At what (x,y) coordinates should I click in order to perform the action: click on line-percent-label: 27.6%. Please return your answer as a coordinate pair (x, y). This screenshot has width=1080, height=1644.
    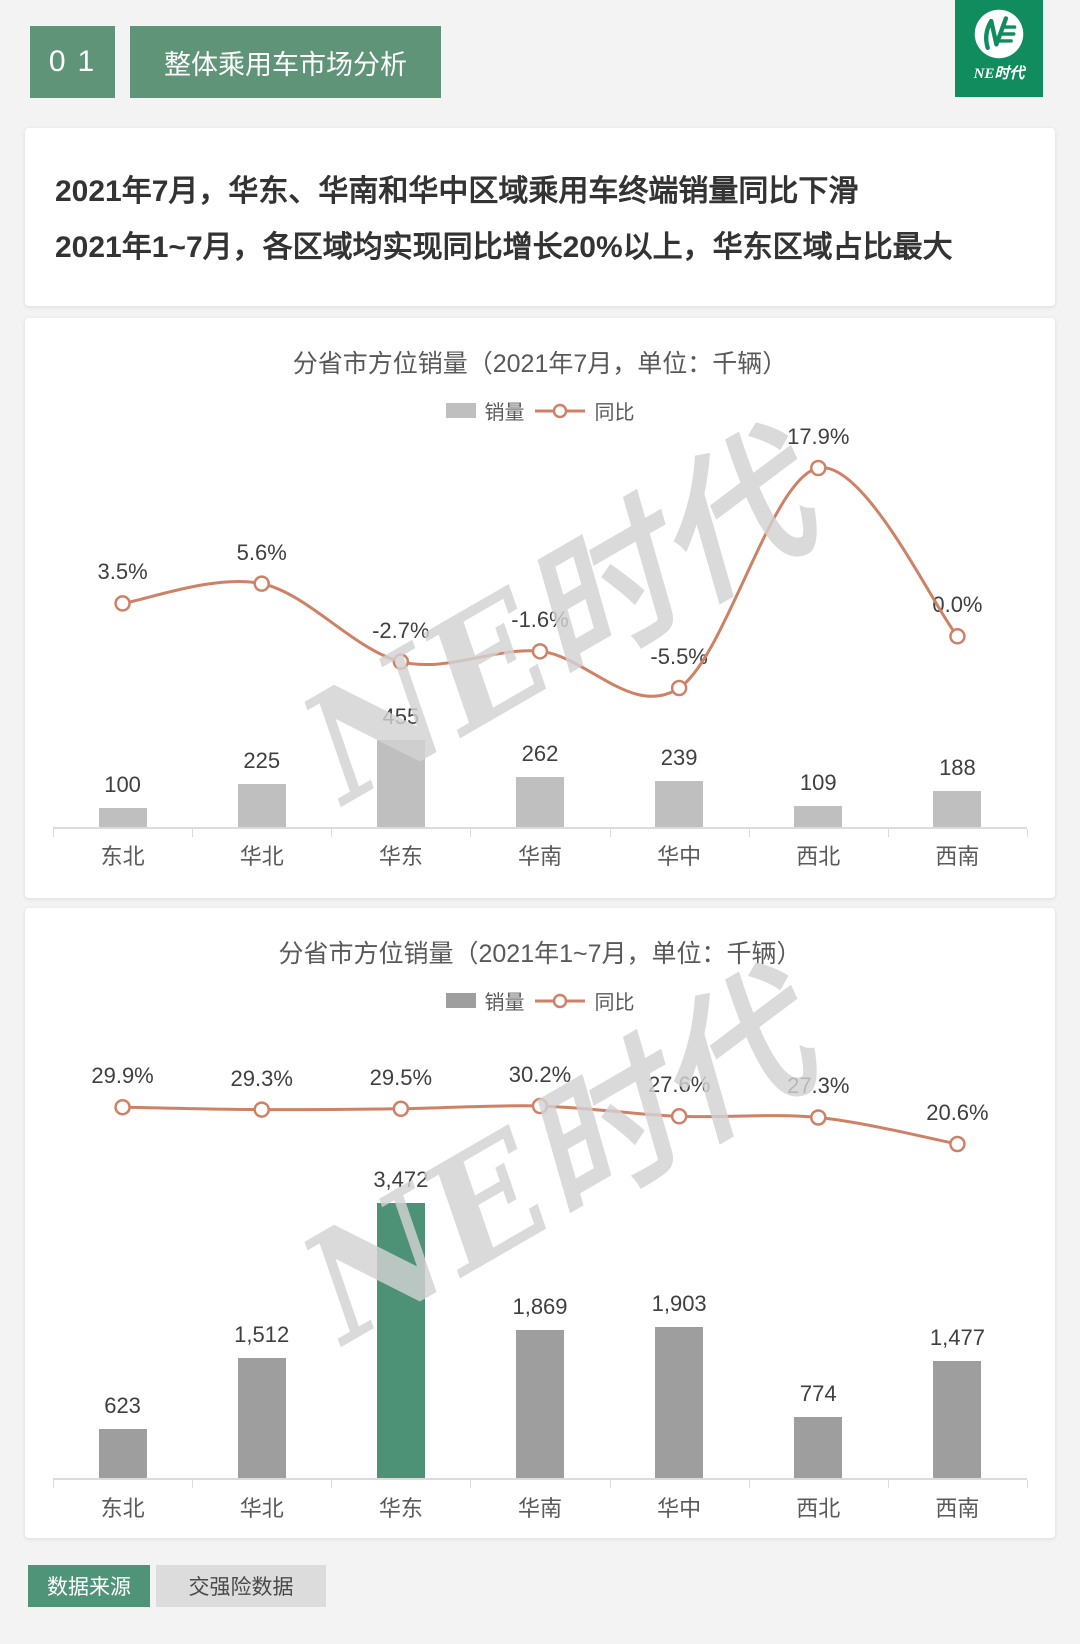
    Looking at the image, I should click on (679, 1085).